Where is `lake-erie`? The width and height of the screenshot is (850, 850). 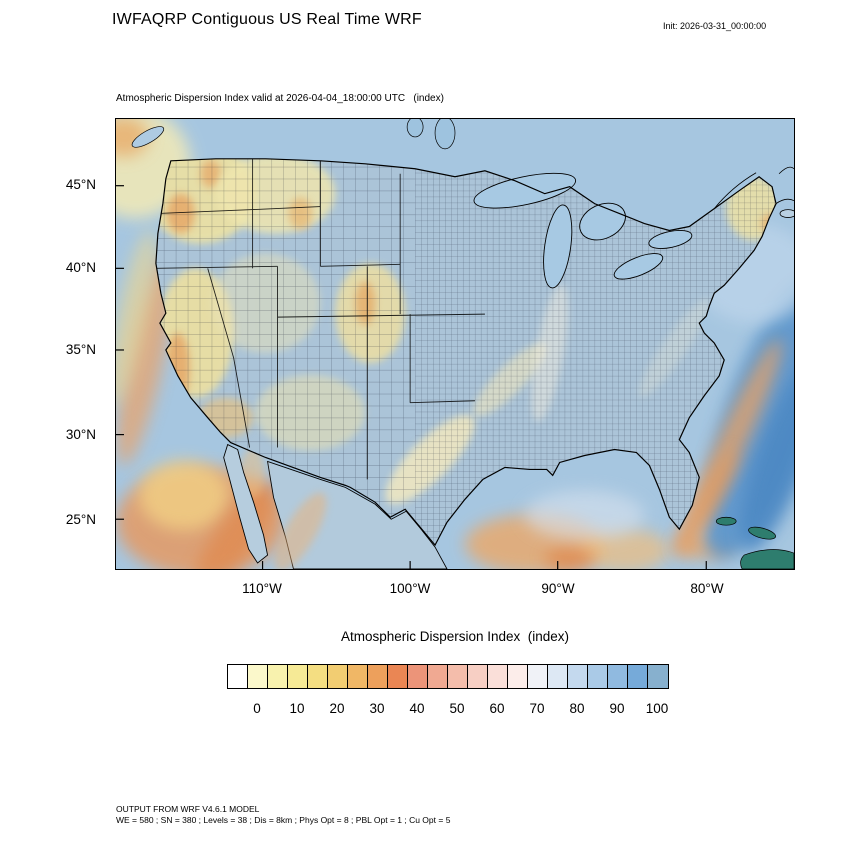
lake-erie is located at coordinates (638, 266).